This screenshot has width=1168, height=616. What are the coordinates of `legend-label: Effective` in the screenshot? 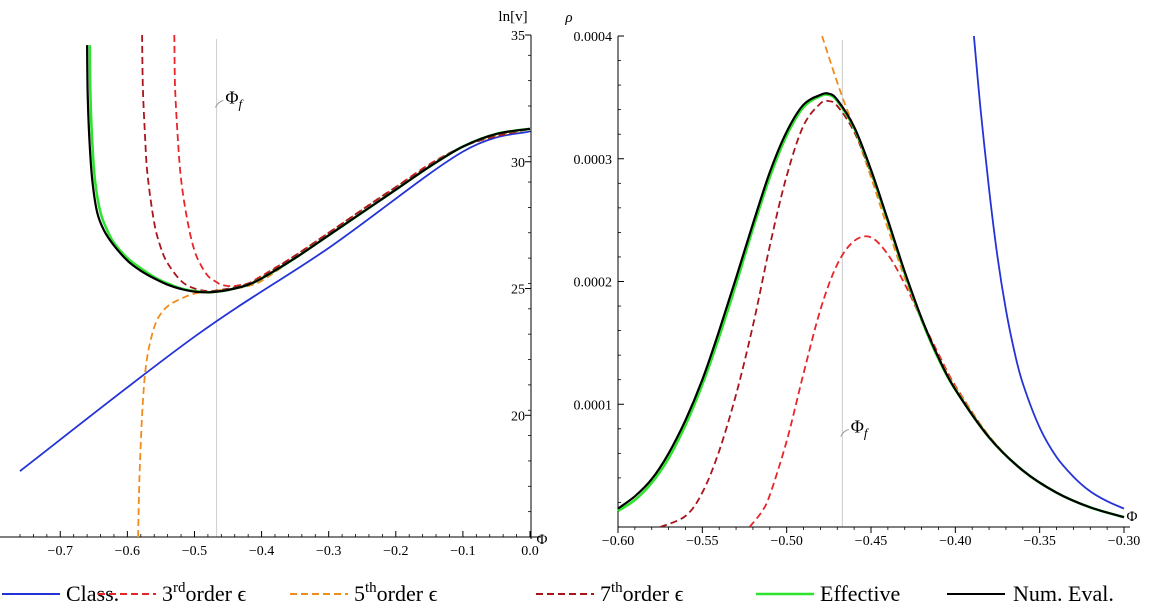 It's located at (860, 593).